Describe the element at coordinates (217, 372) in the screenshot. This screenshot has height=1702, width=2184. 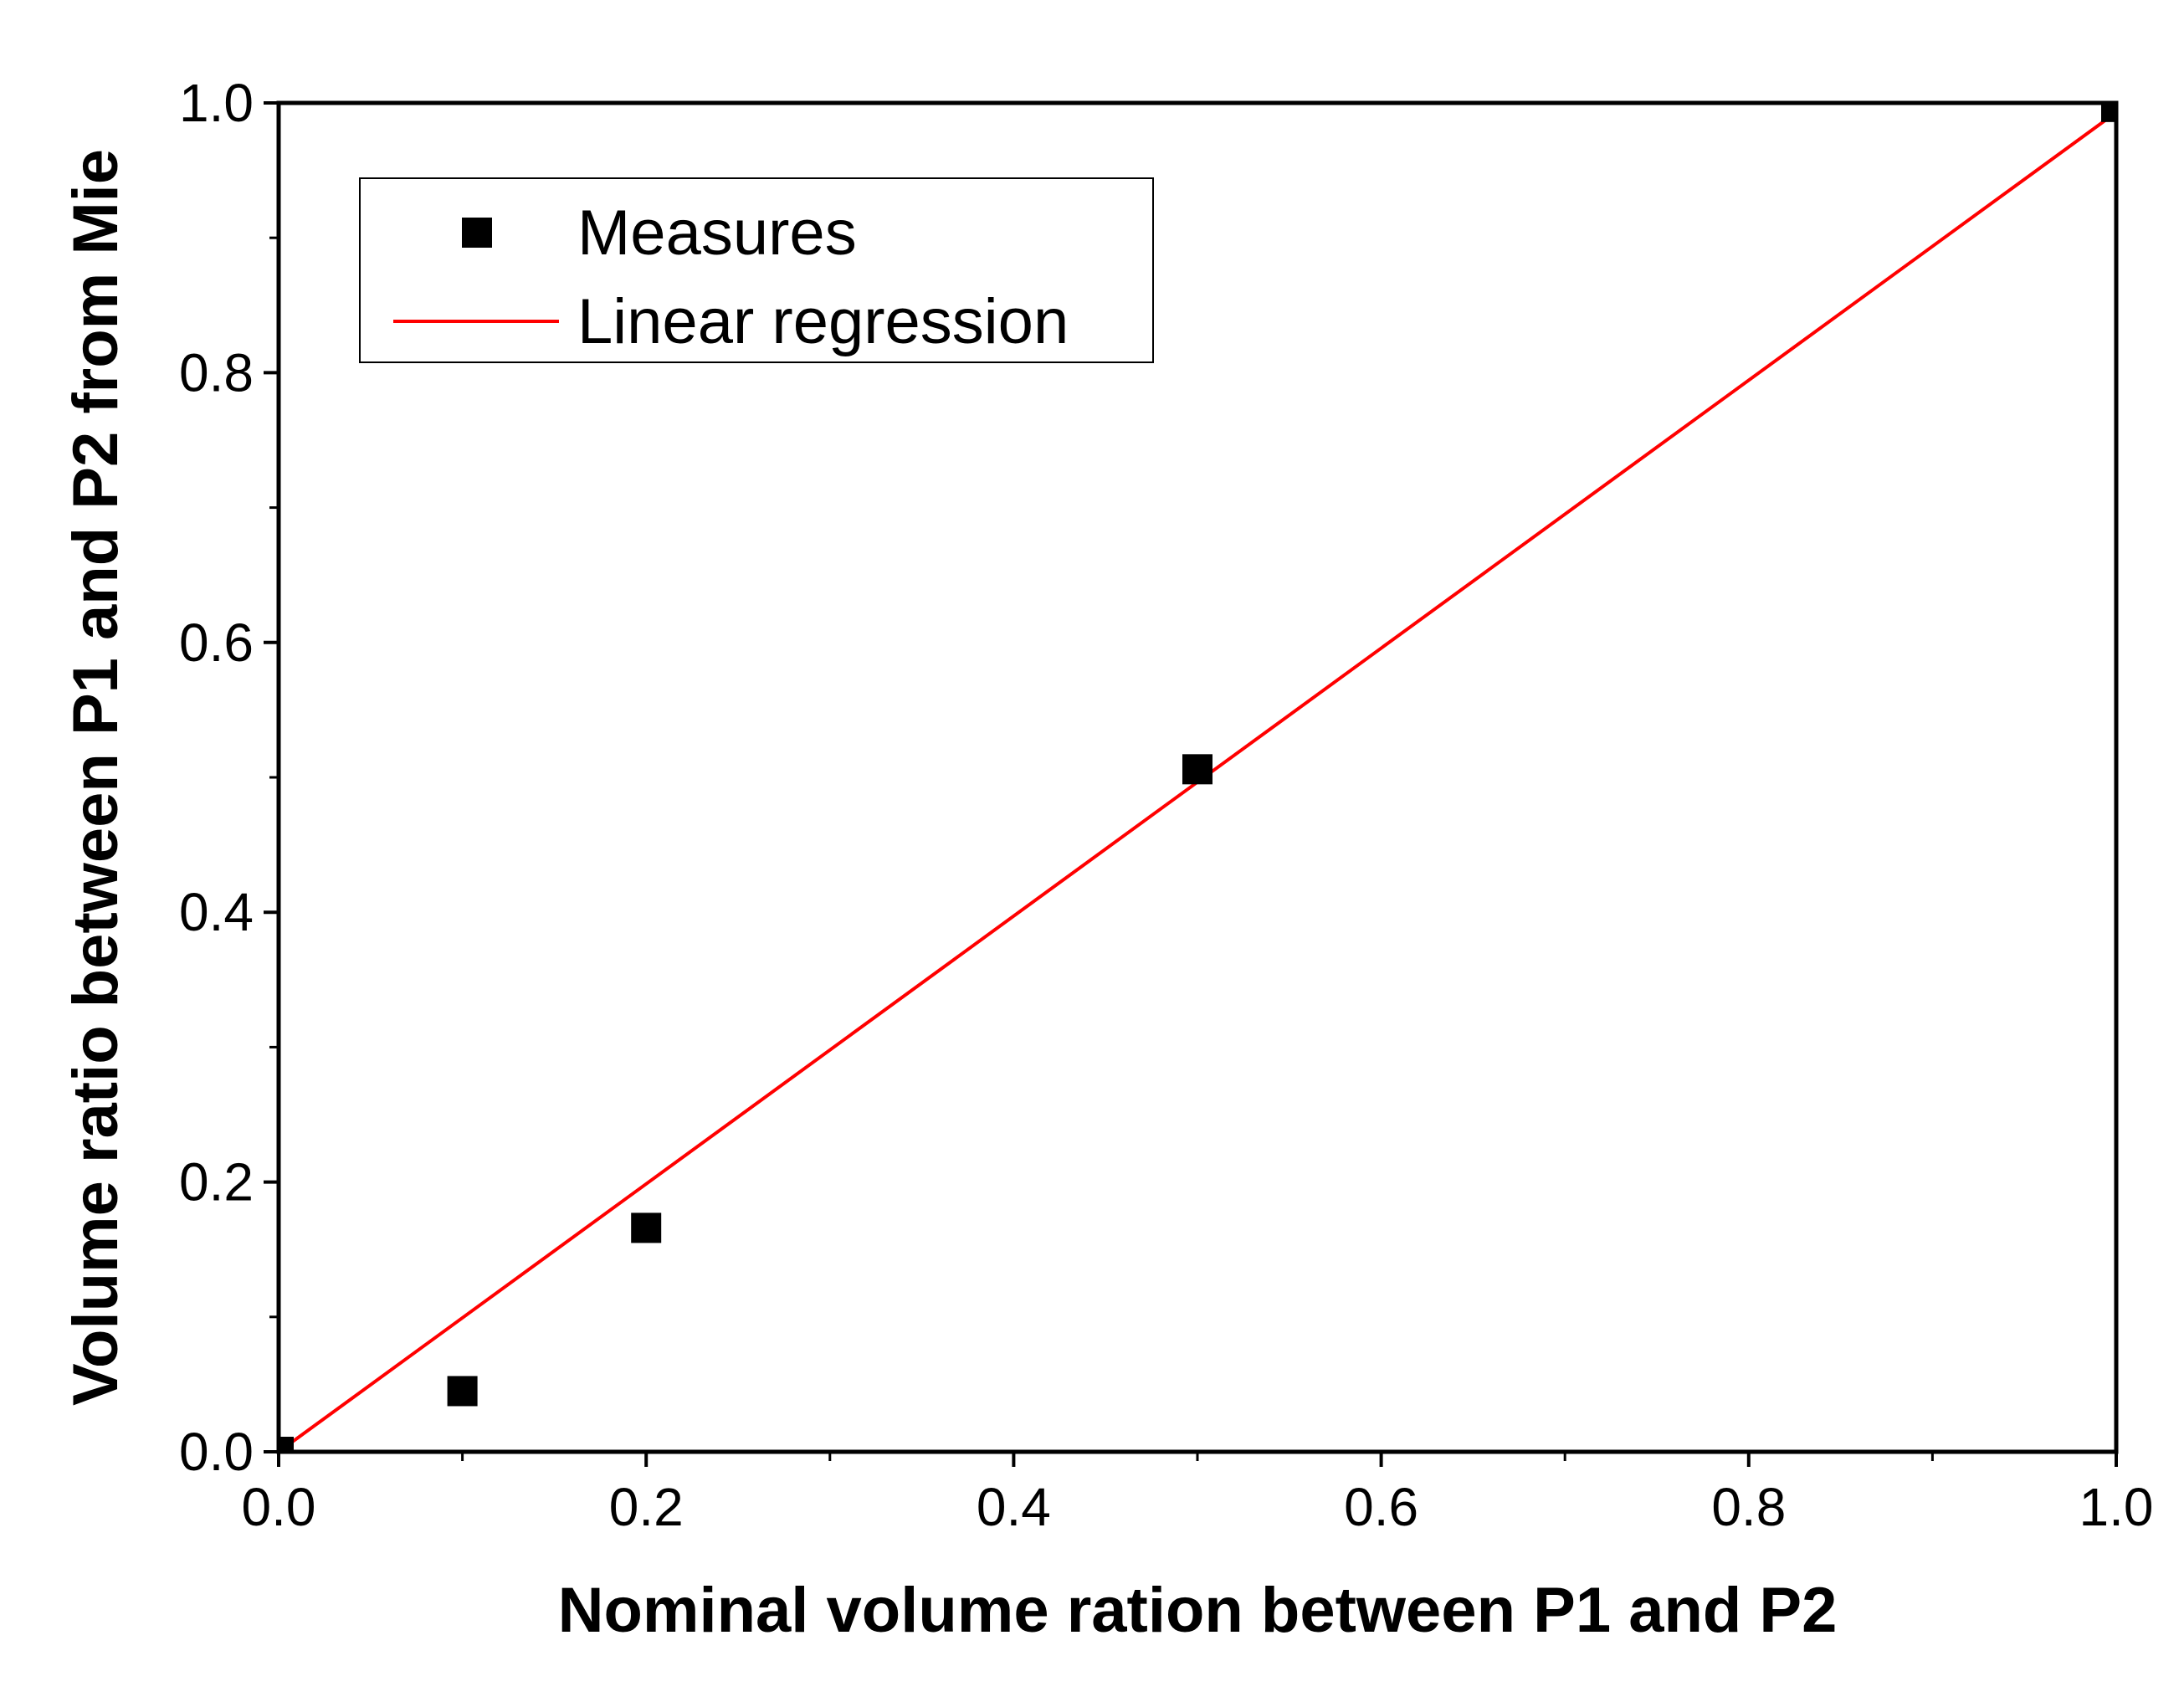
I see `y-tick-label: 0.8` at that location.